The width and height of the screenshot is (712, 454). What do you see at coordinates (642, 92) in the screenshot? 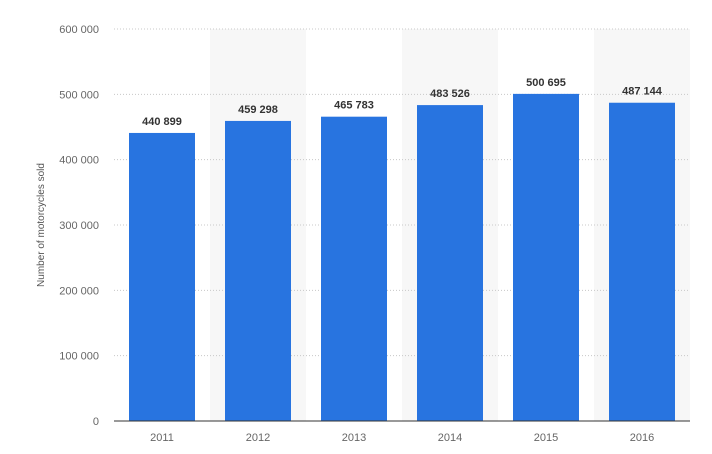
I see `data-label: 487 144` at bounding box center [642, 92].